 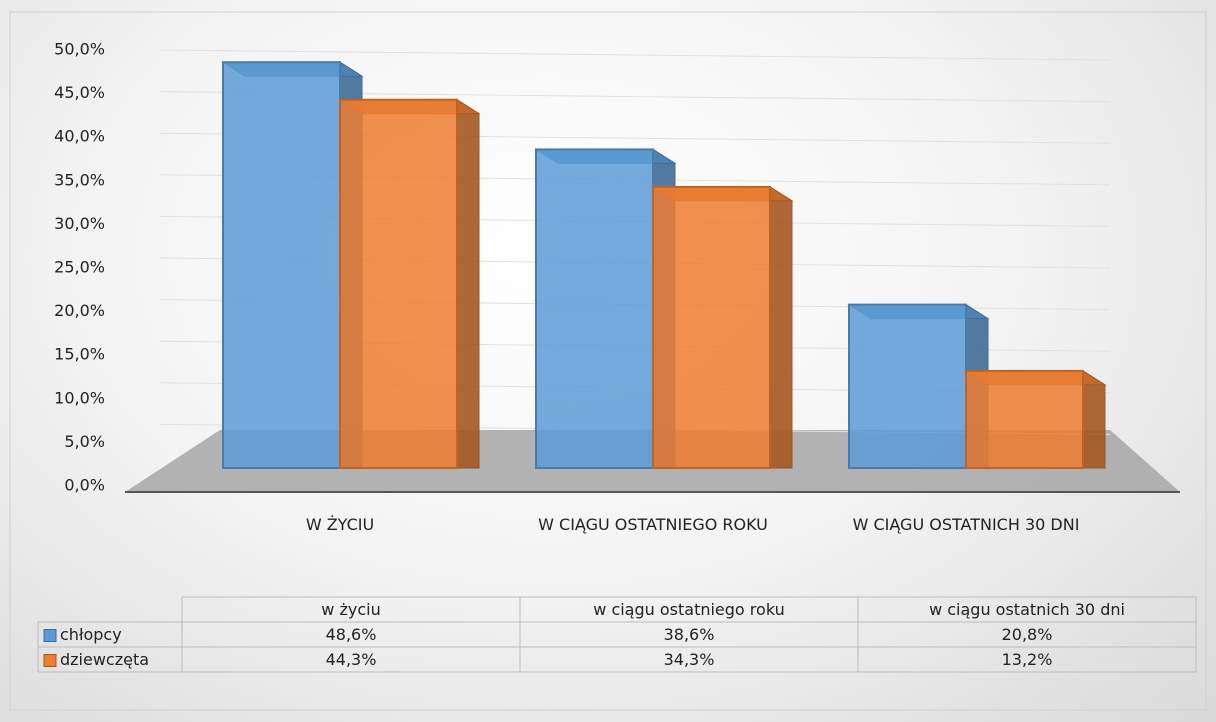 What do you see at coordinates (79, 223) in the screenshot?
I see `y-tick-label: 30,0%` at bounding box center [79, 223].